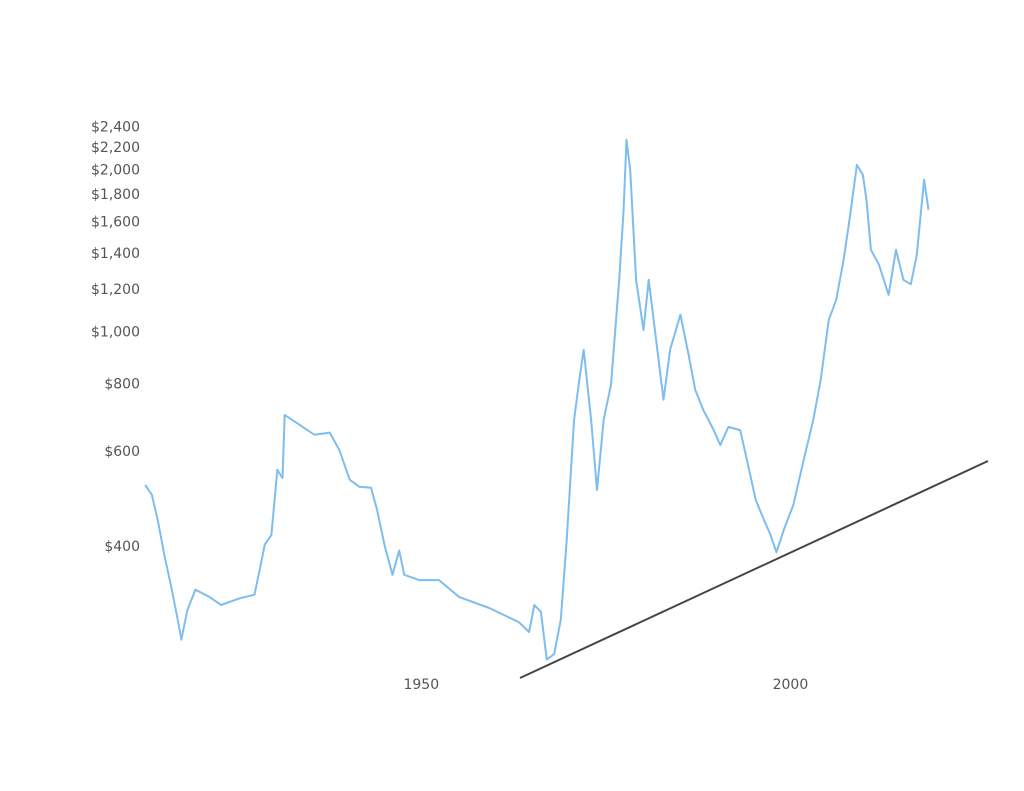 This screenshot has width=1024, height=791. I want to click on y-tick-label: $1,000, so click(115, 333).